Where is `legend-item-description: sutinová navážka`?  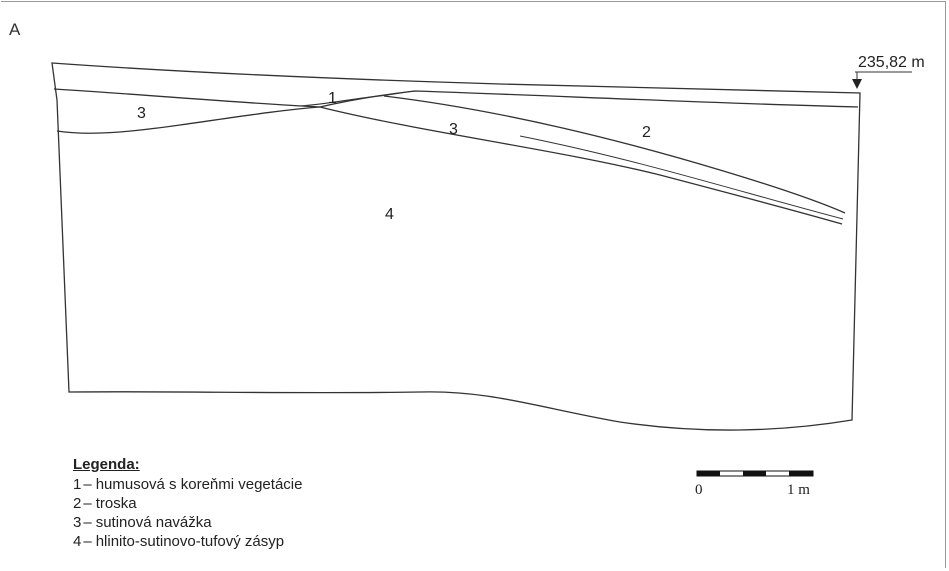 legend-item-description: sutinová navážka is located at coordinates (153, 522).